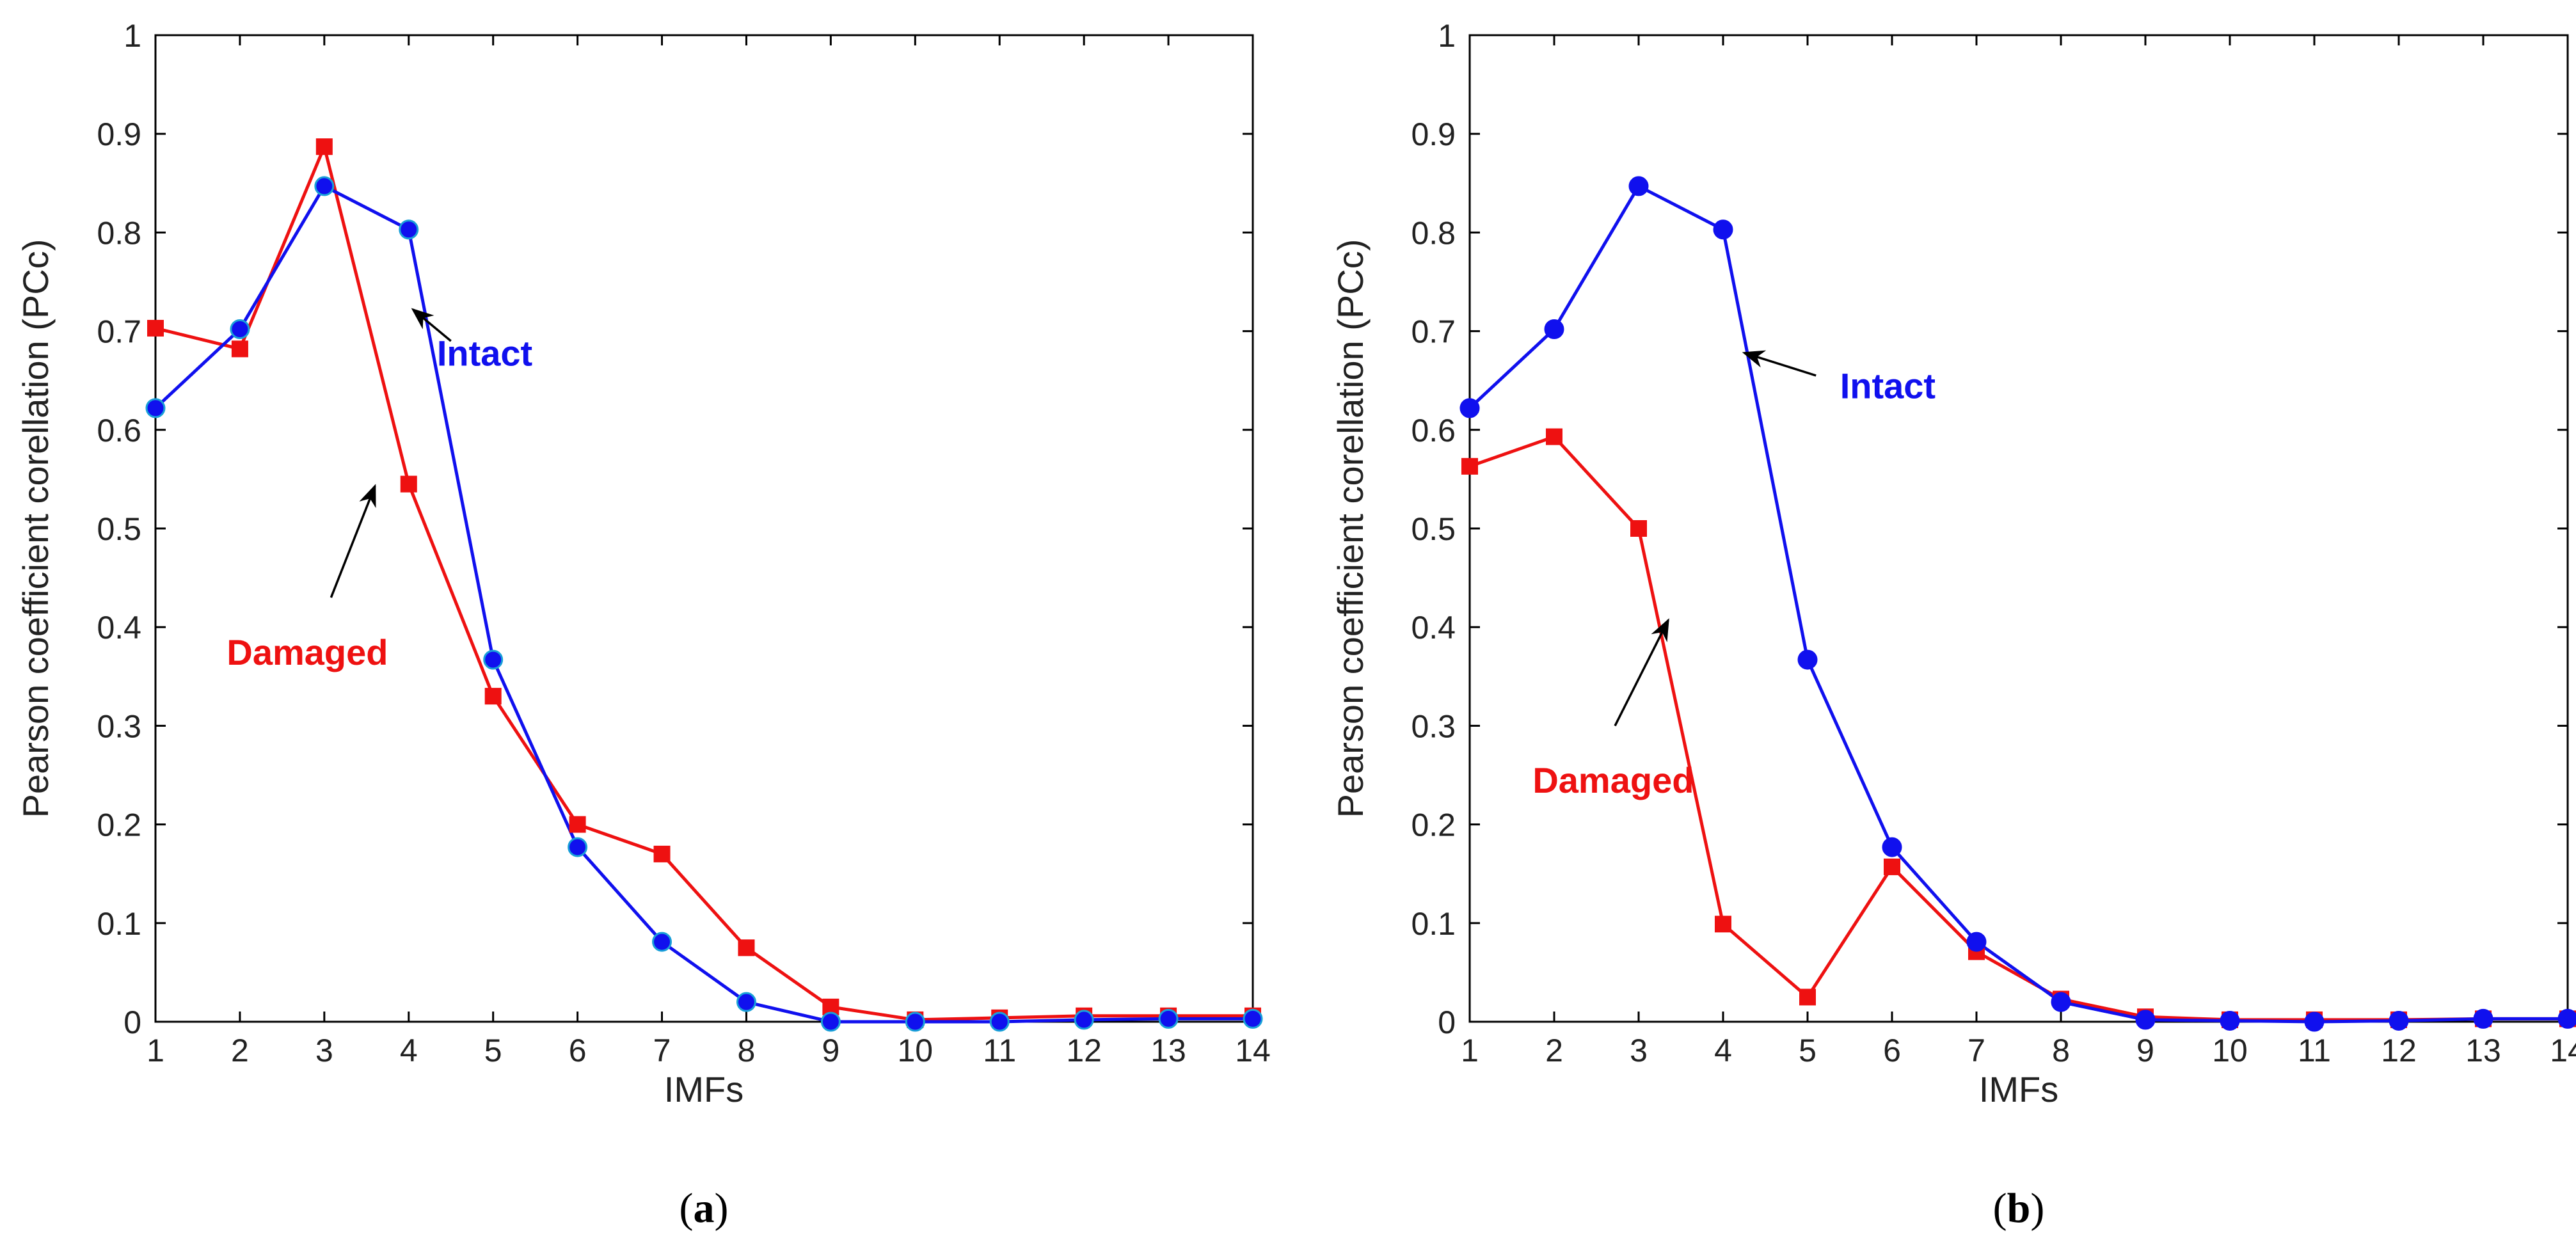  What do you see at coordinates (2563, 1050) in the screenshot?
I see `x-tick-label: 14` at bounding box center [2563, 1050].